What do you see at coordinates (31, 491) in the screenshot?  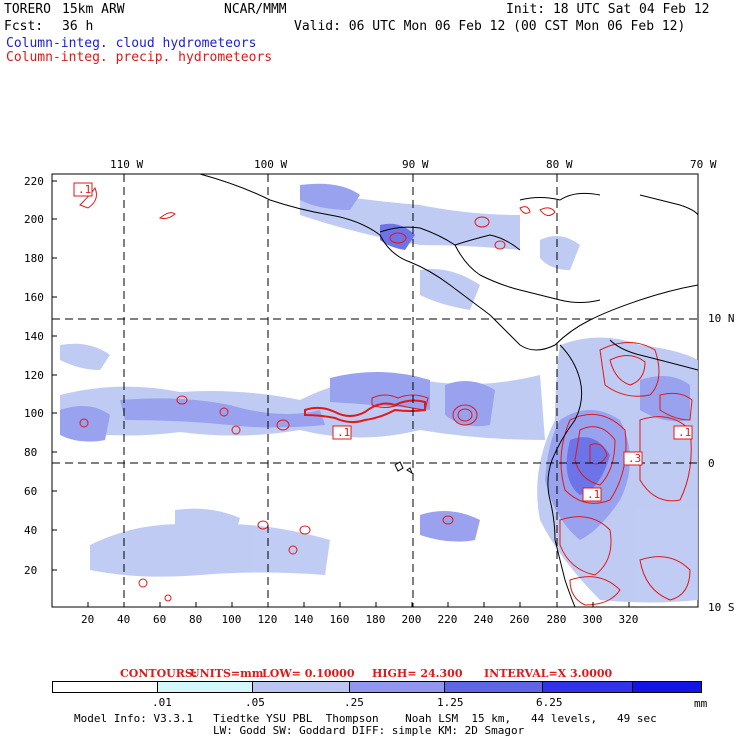 I see `y-tick-label: 60` at bounding box center [31, 491].